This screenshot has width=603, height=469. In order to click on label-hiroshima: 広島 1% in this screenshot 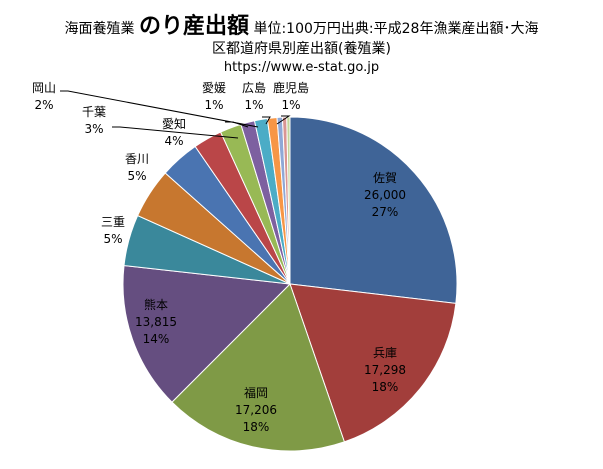, I will do `click(254, 96)`.